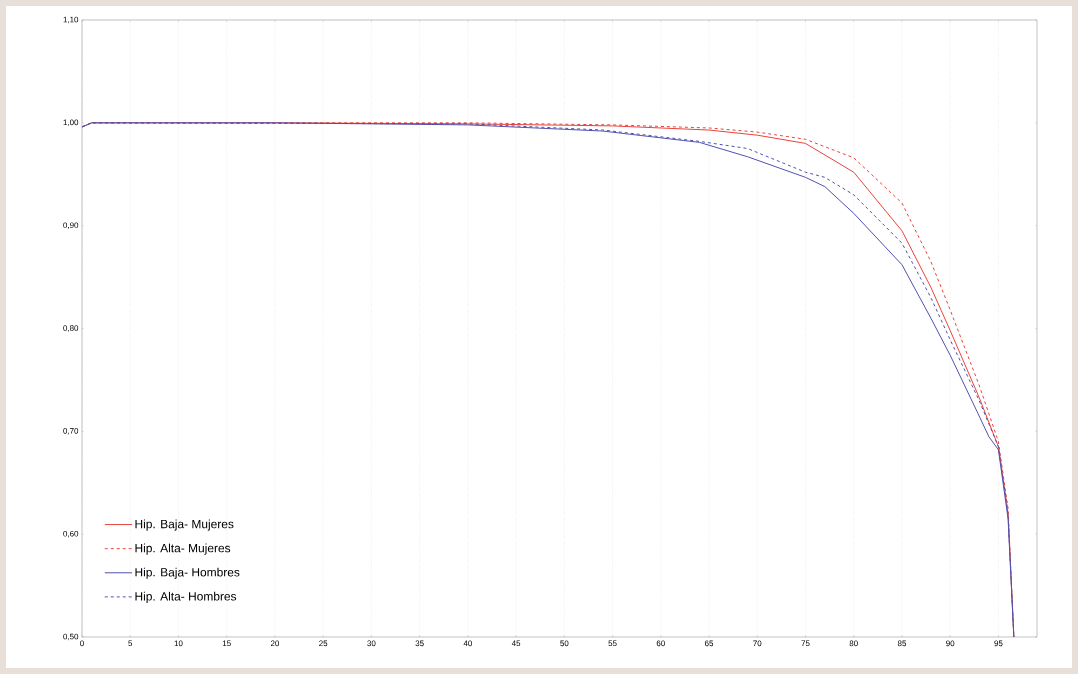 The height and width of the screenshot is (674, 1078). I want to click on legend-label: Hip. Baja- Hombres, so click(187, 573).